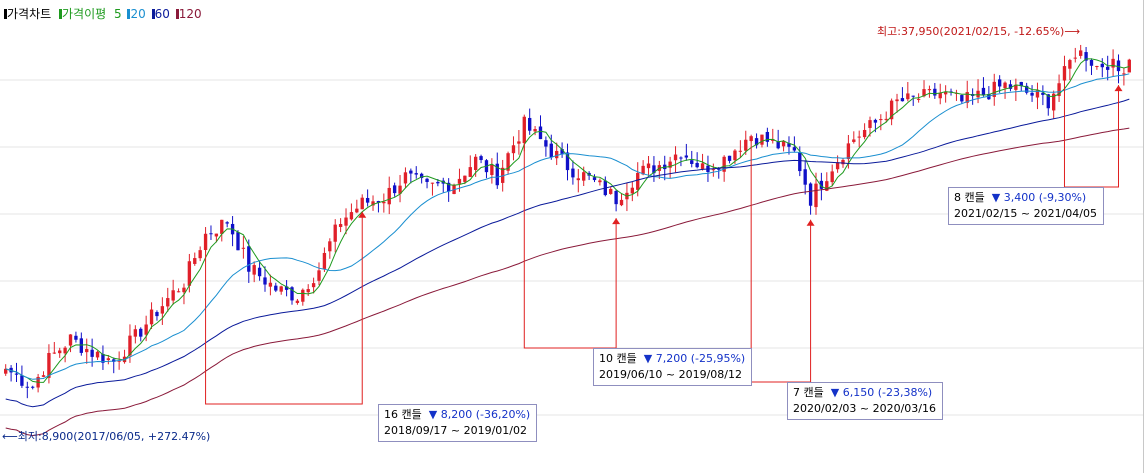 The height and width of the screenshot is (473, 1144). Describe the element at coordinates (648, 358) in the screenshot. I see `down-triangle-icon: ▼` at that location.